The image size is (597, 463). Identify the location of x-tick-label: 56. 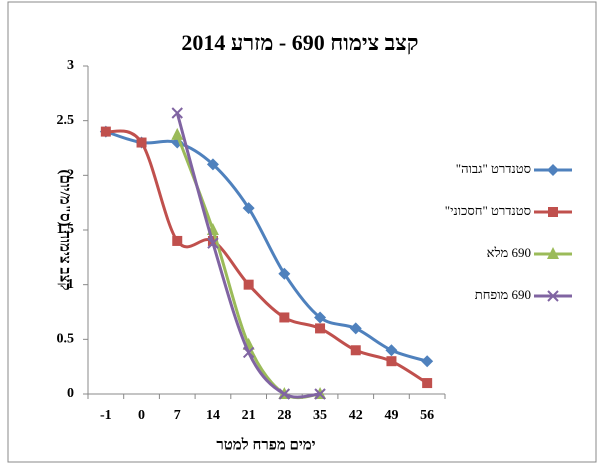
(427, 415).